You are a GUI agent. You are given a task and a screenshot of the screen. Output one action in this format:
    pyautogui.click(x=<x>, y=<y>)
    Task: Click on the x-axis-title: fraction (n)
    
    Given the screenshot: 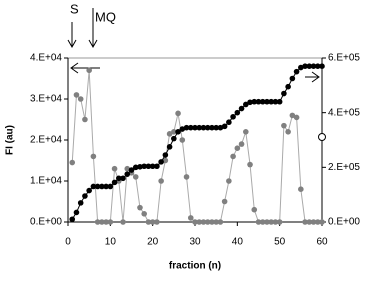 What is the action you would take?
    pyautogui.click(x=195, y=266)
    